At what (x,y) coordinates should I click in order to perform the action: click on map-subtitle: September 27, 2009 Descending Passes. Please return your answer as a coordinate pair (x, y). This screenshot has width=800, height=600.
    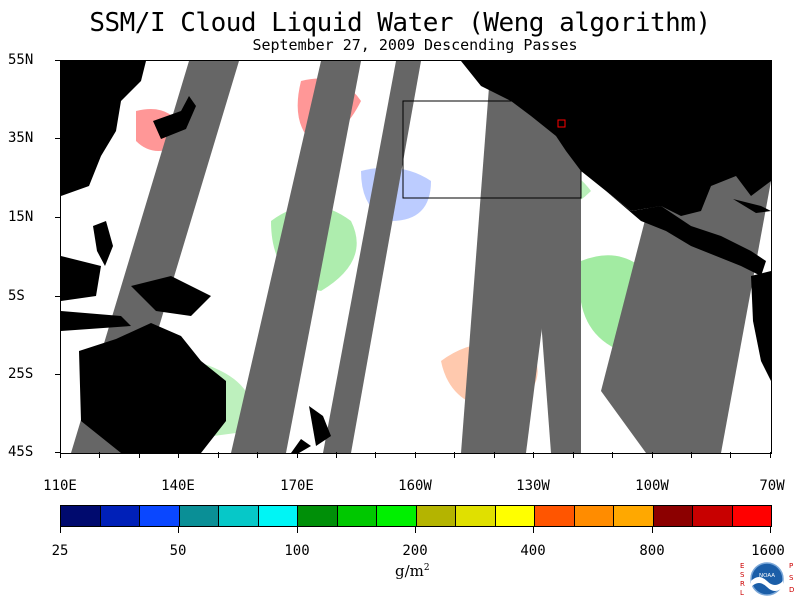
    Looking at the image, I should click on (415, 45).